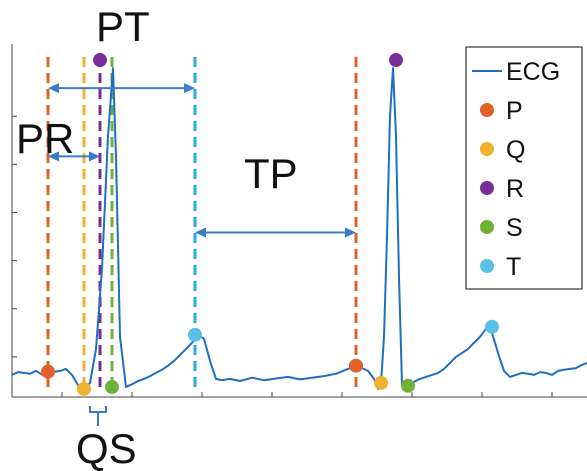  Describe the element at coordinates (106, 448) in the screenshot. I see `label-qs: QS` at that location.